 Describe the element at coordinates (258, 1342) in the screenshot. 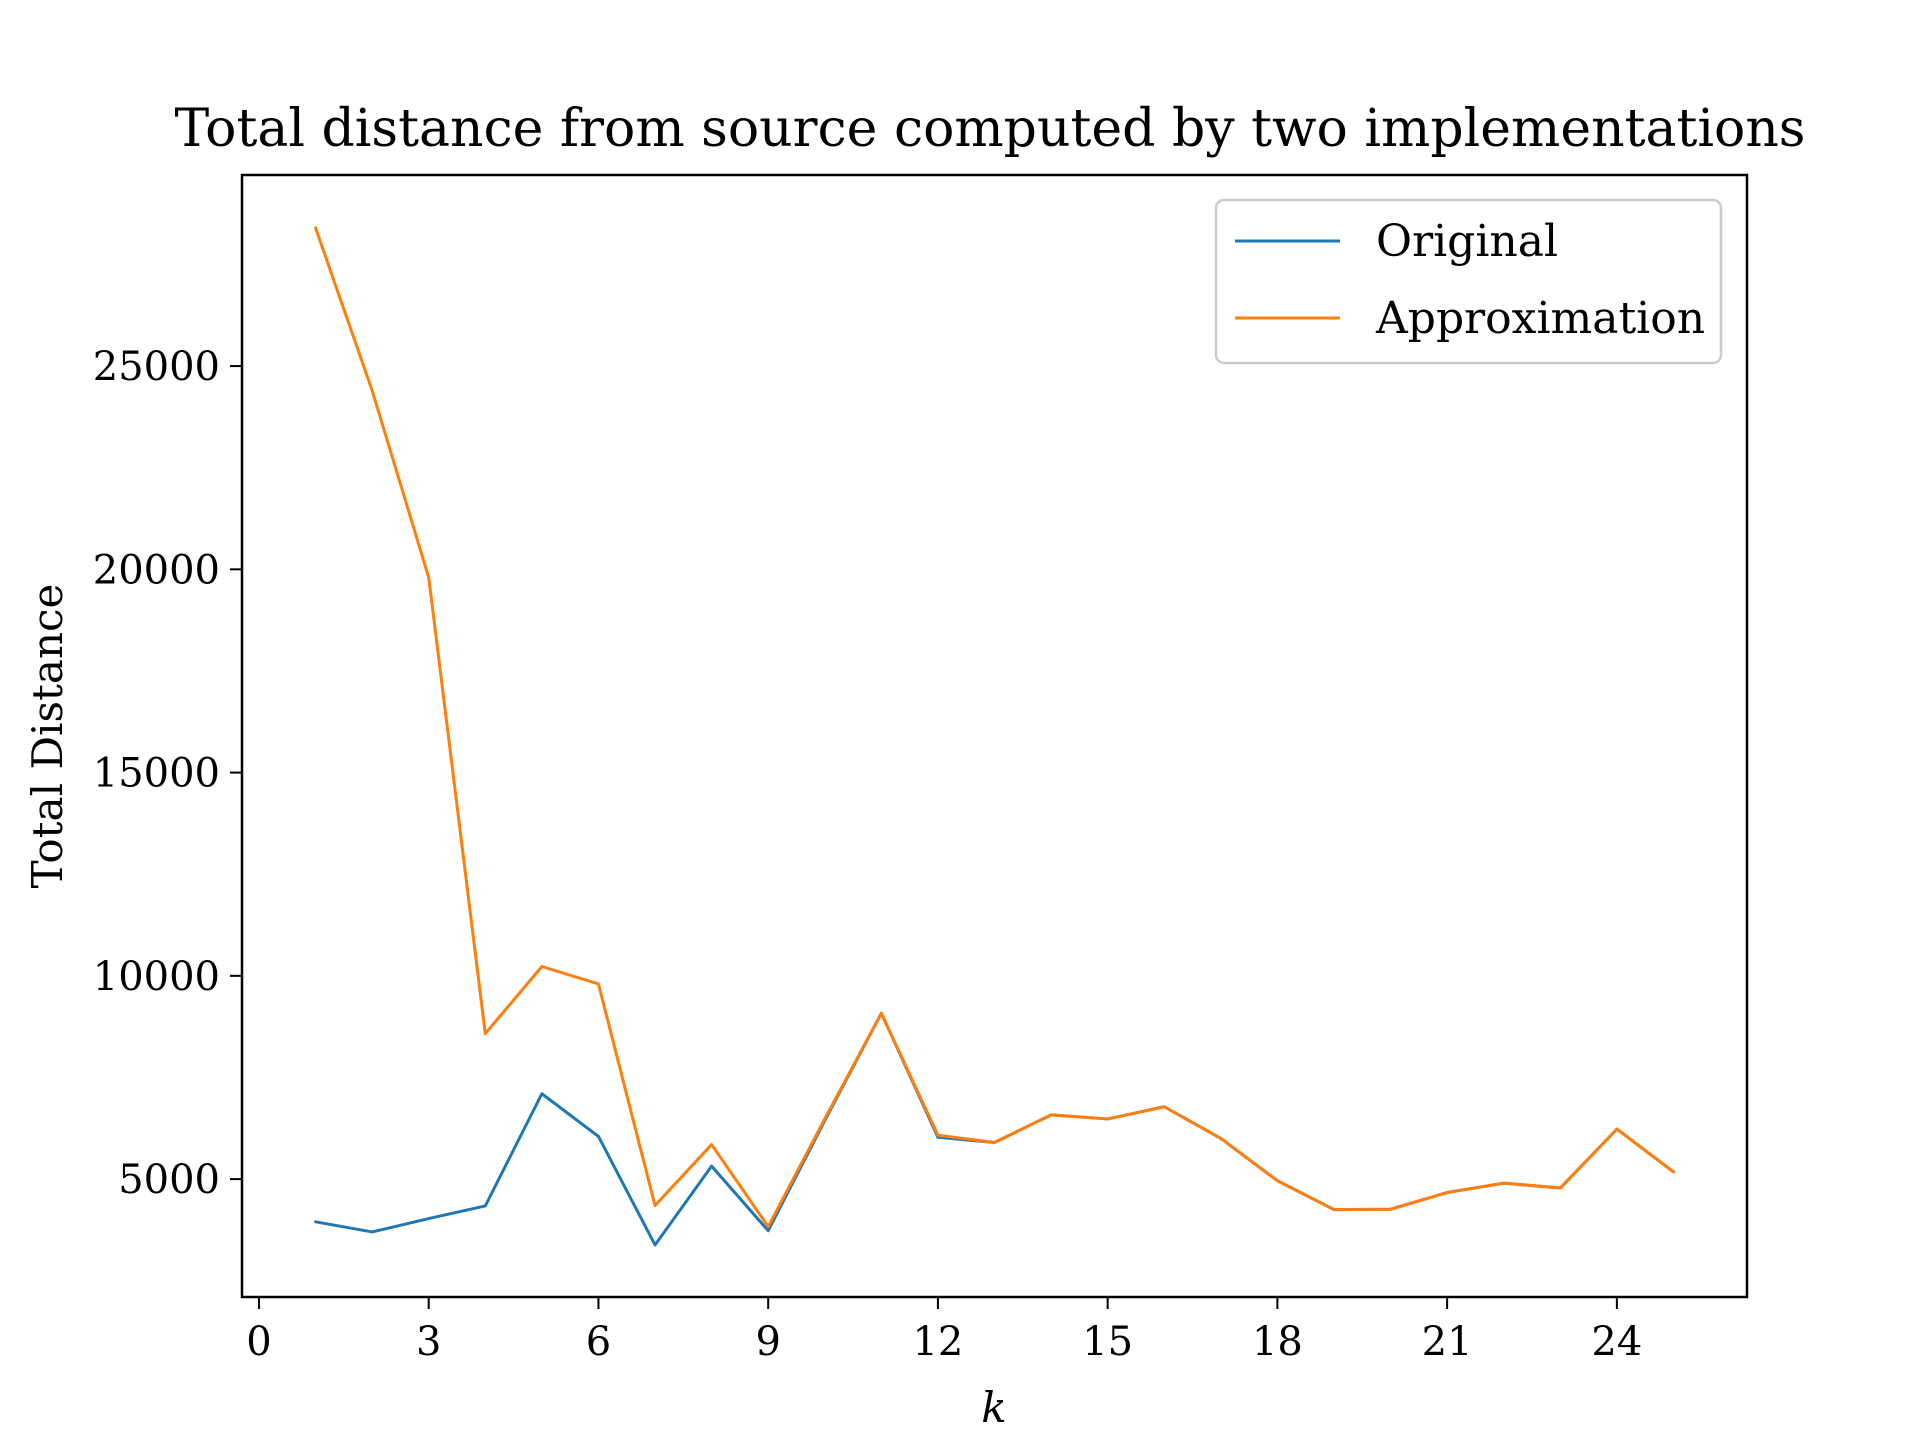

I see `x-tick-label: 0` at that location.